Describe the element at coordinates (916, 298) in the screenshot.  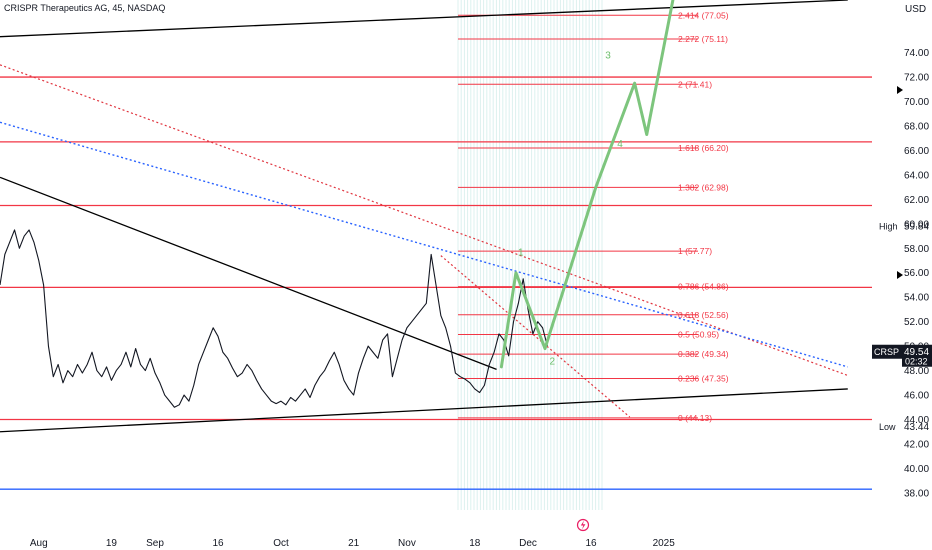
I see `price-tick-label: 54.00` at that location.